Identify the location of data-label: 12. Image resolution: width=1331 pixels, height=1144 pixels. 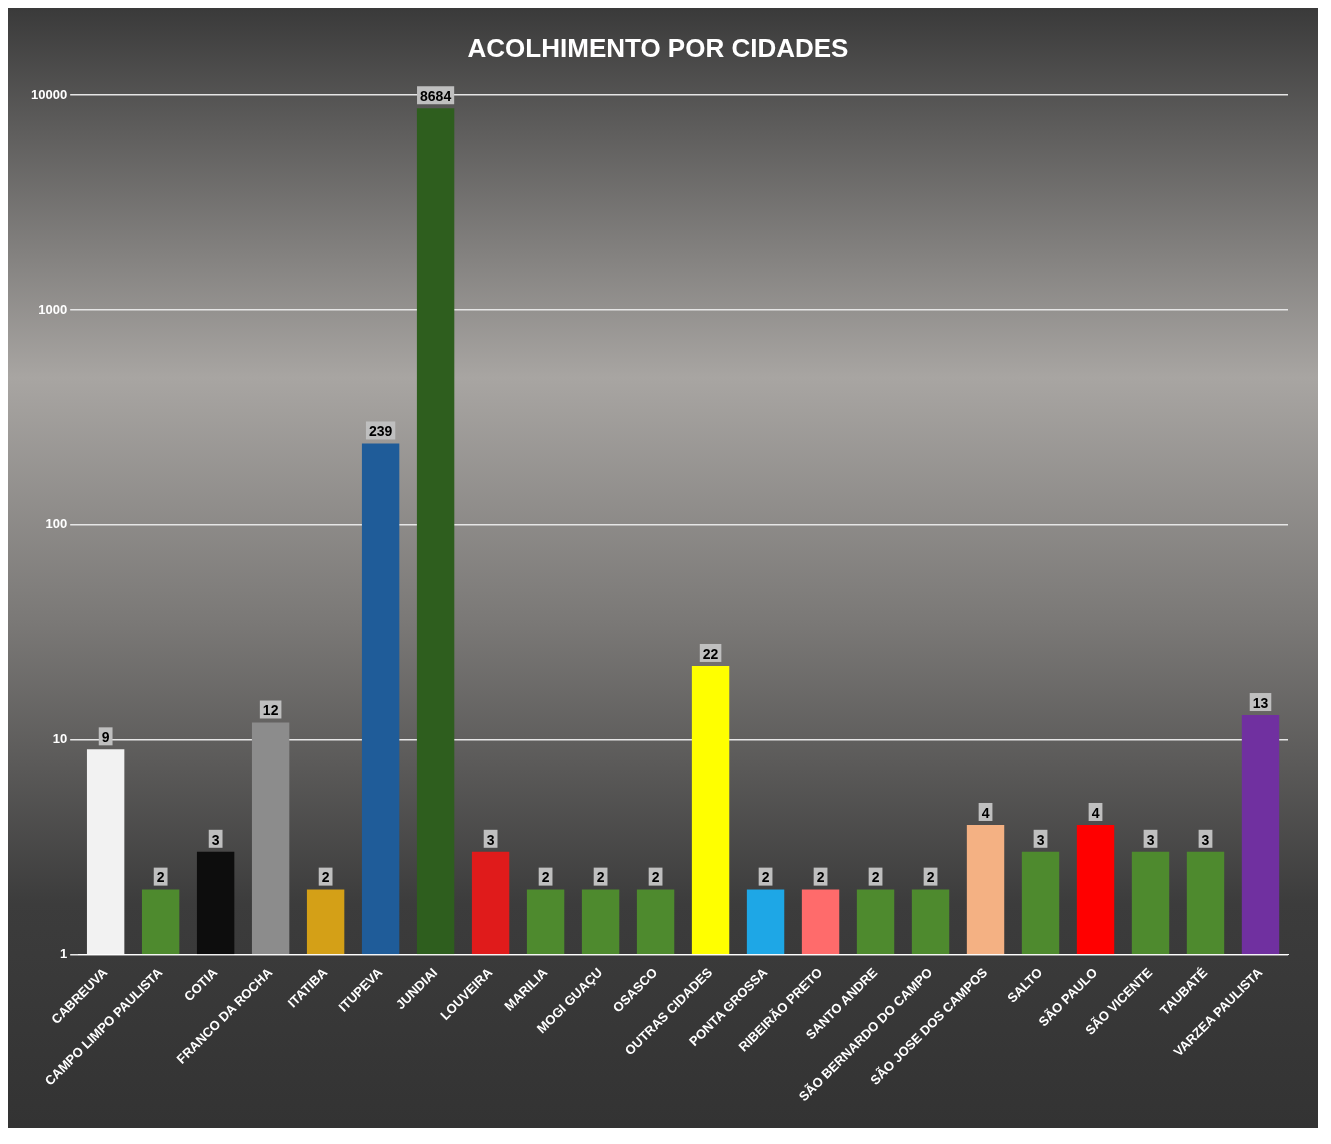
(270, 710).